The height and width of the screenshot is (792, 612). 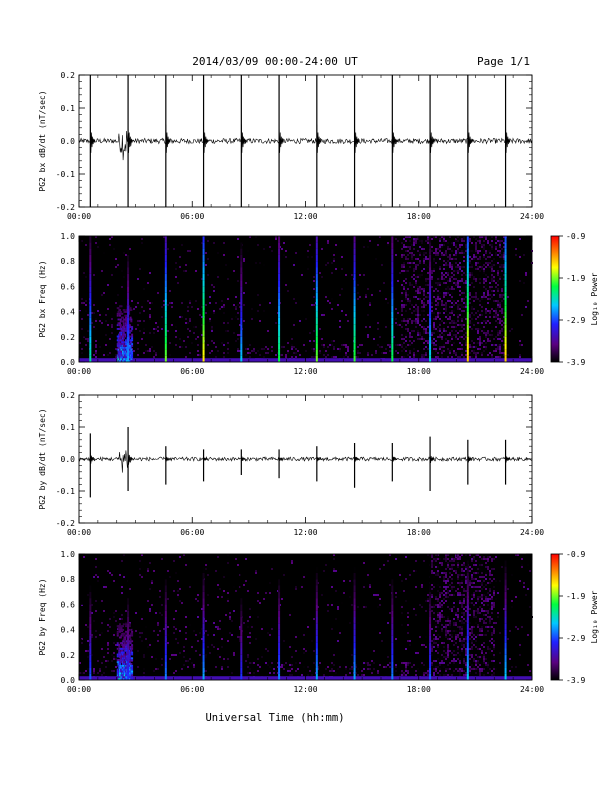 What do you see at coordinates (467, 617) in the screenshot?
I see `panel-3-stripe` at bounding box center [467, 617].